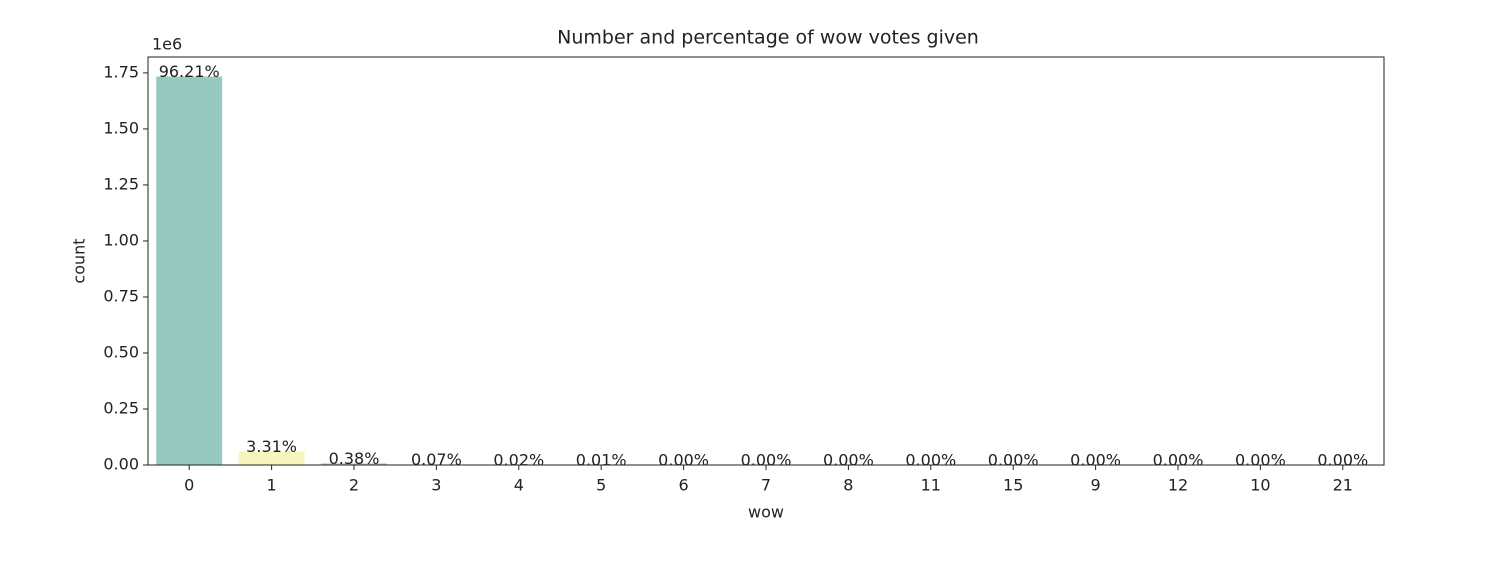 This screenshot has width=1494, height=570. What do you see at coordinates (79, 260) in the screenshot?
I see `y-axis-label: count` at bounding box center [79, 260].